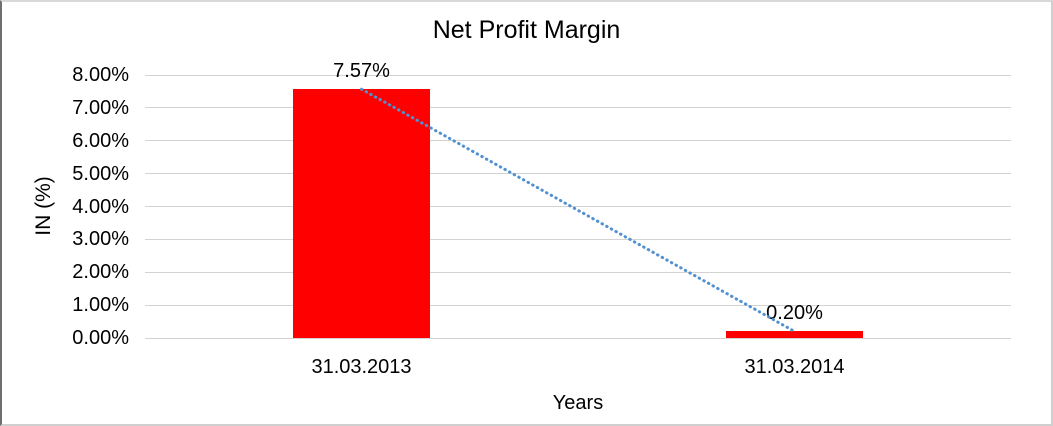 The height and width of the screenshot is (426, 1053). I want to click on x-axis-title: Years, so click(578, 403).